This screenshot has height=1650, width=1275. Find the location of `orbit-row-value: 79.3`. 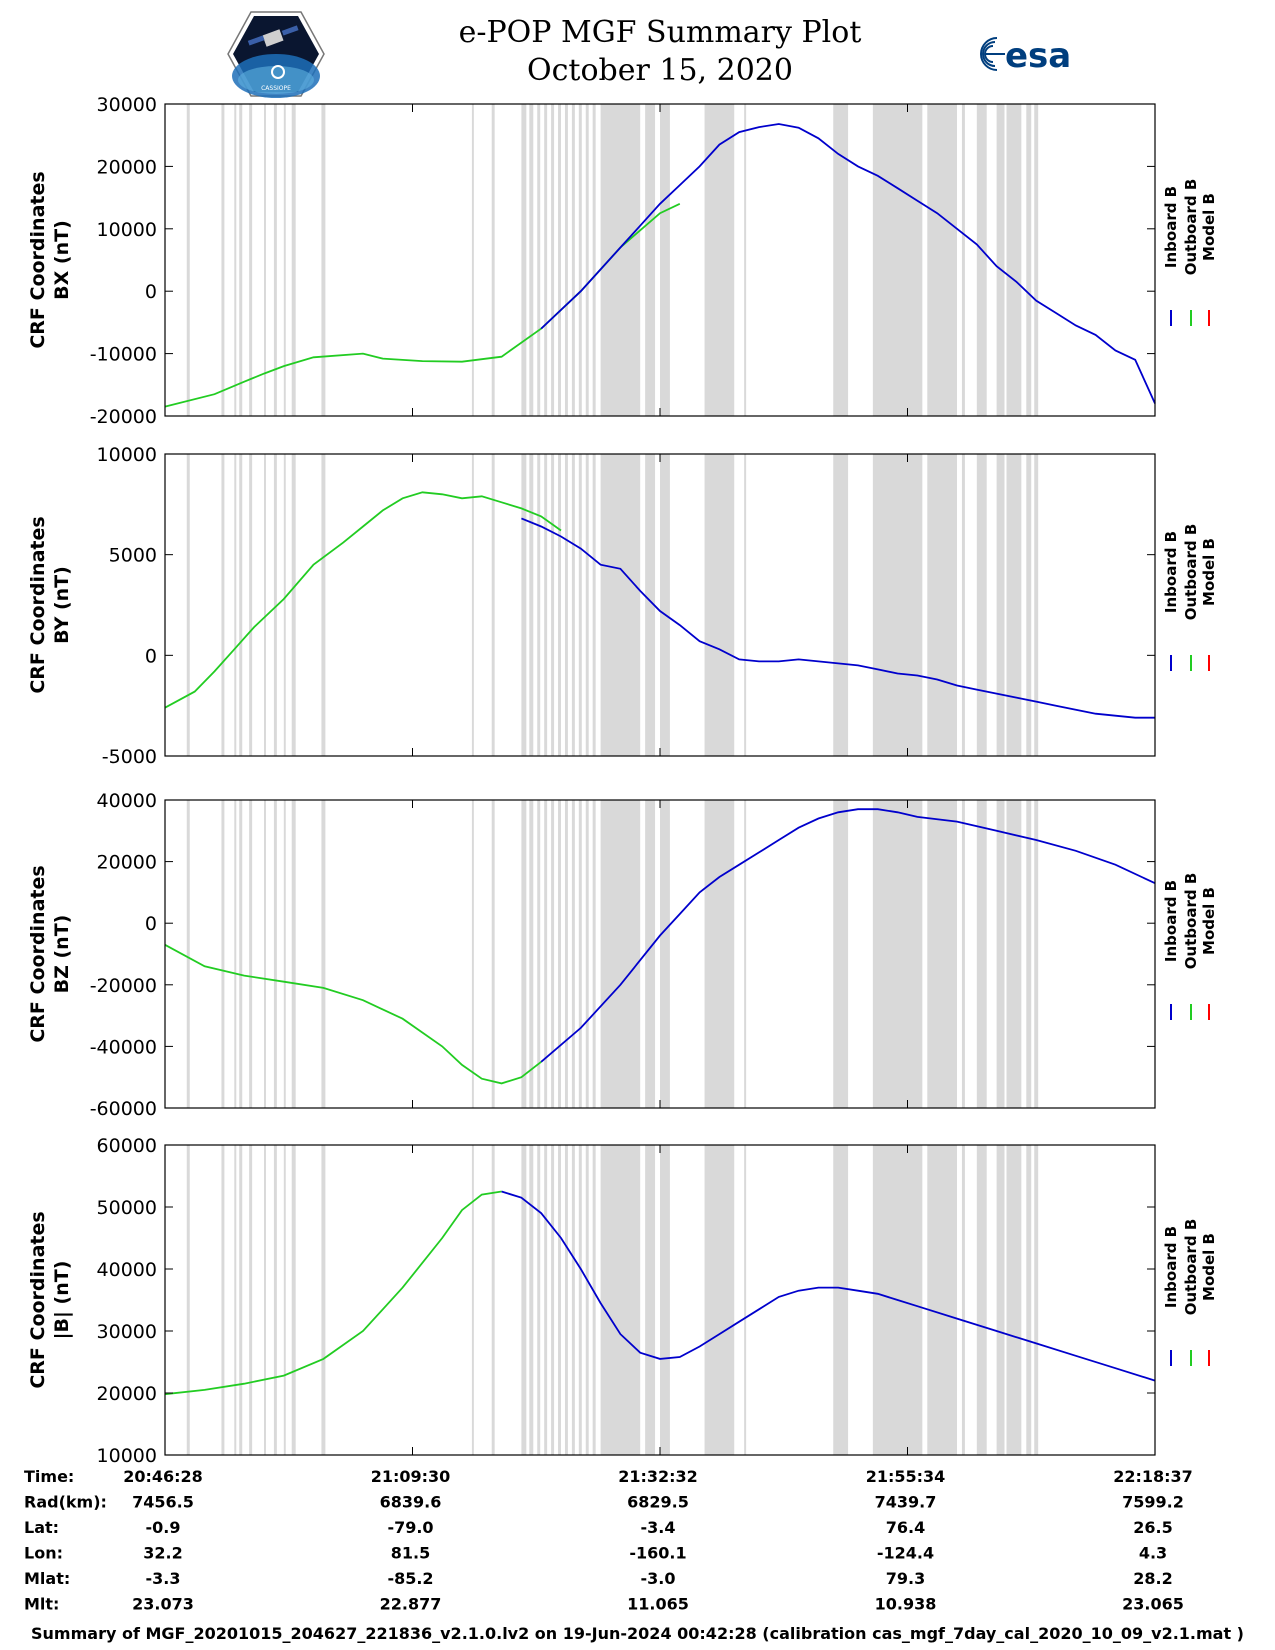

orbit-row-value: 79.3 is located at coordinates (905, 1578).